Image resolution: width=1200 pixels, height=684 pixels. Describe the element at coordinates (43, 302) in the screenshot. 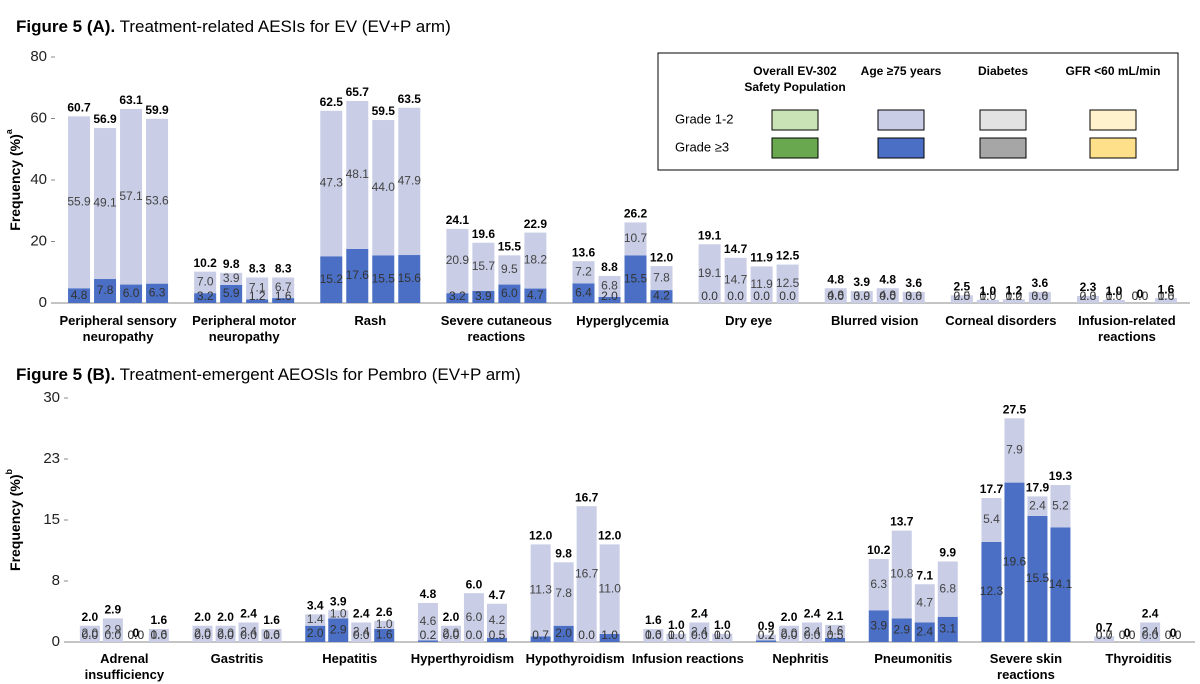

I see `y-tick-label: 0` at that location.